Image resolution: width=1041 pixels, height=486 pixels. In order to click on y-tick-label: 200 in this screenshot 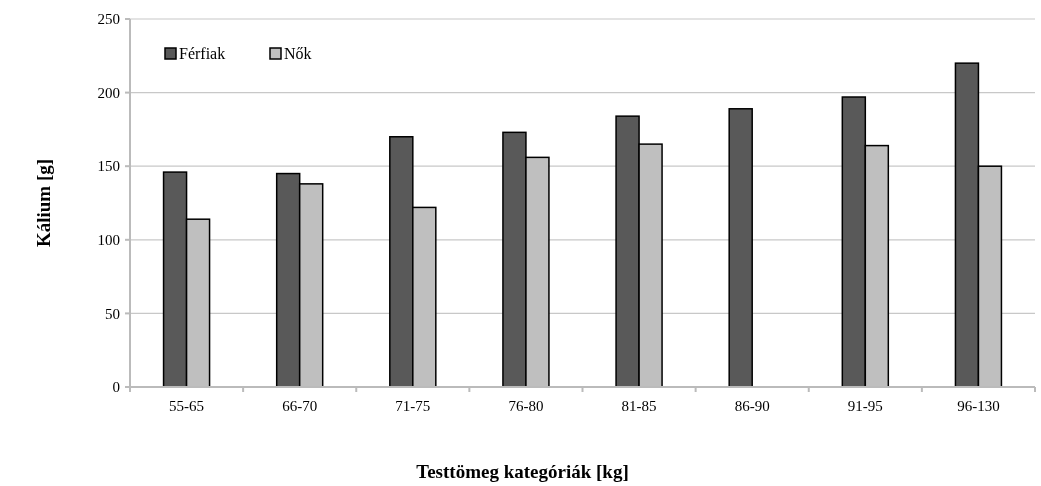, I will do `click(108, 92)`.